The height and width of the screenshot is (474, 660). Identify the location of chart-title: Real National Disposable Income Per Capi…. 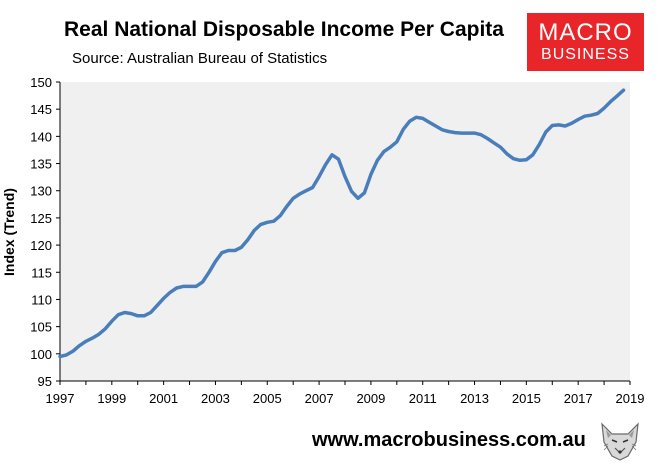
(284, 29).